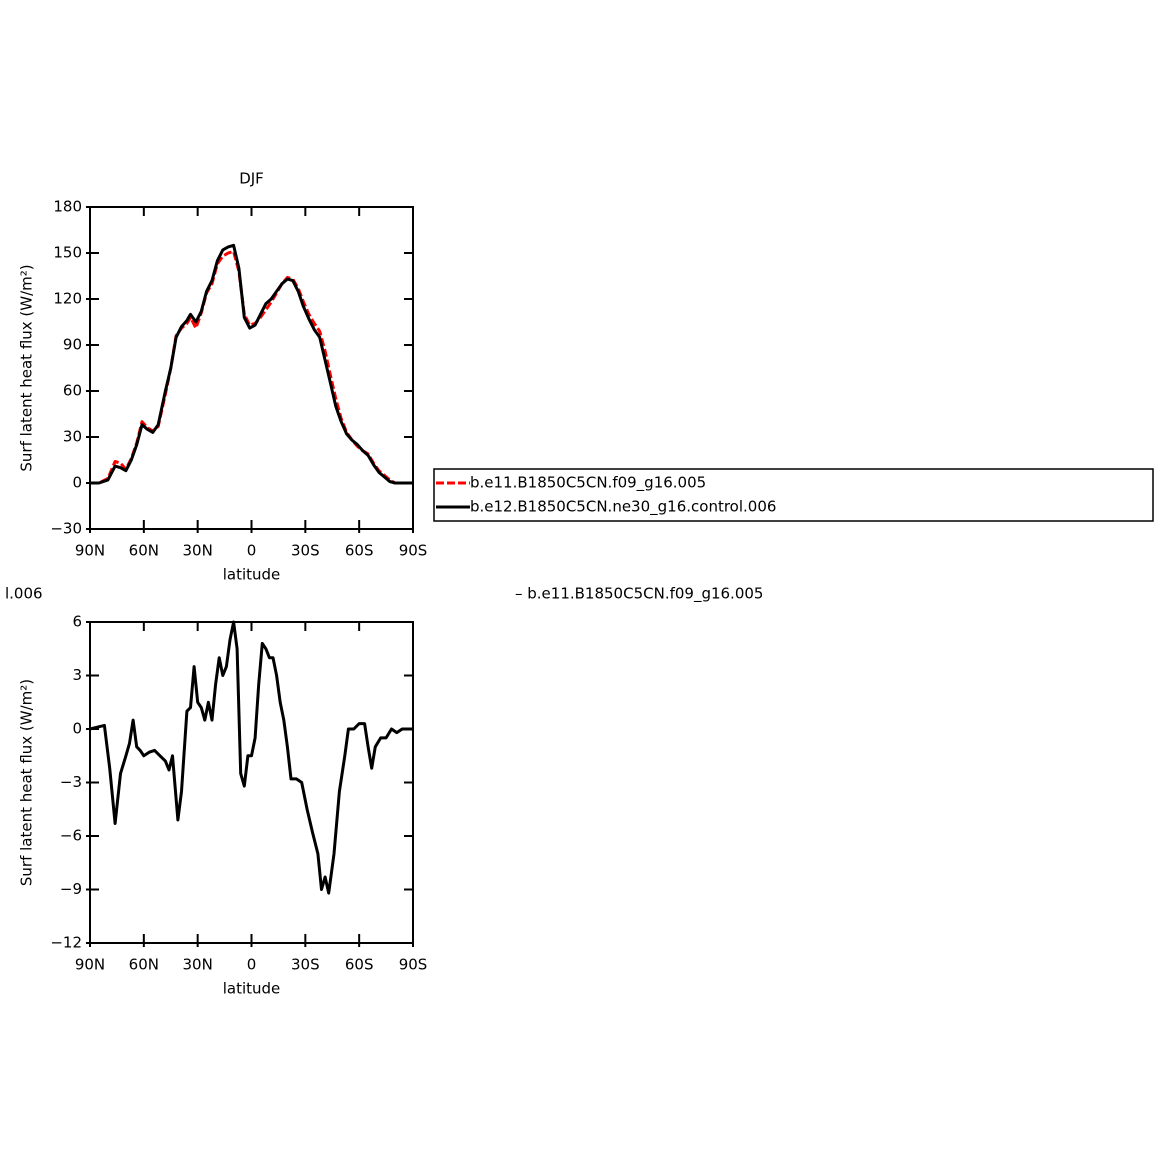 This screenshot has height=1169, width=1170. I want to click on y-tick-label: 30, so click(72, 437).